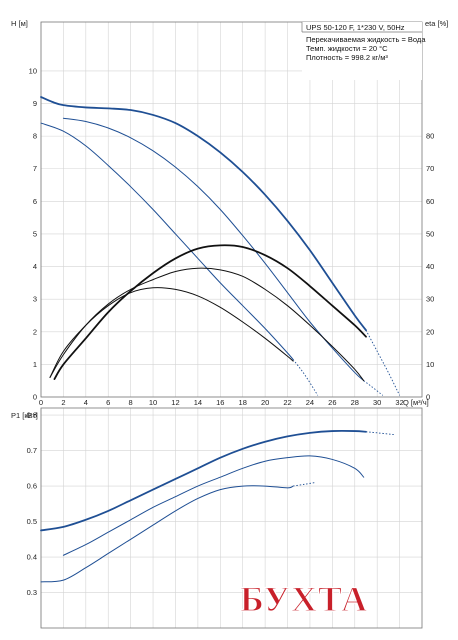  What do you see at coordinates (430, 201) in the screenshot?
I see `eta-tick-label: 60` at bounding box center [430, 201].